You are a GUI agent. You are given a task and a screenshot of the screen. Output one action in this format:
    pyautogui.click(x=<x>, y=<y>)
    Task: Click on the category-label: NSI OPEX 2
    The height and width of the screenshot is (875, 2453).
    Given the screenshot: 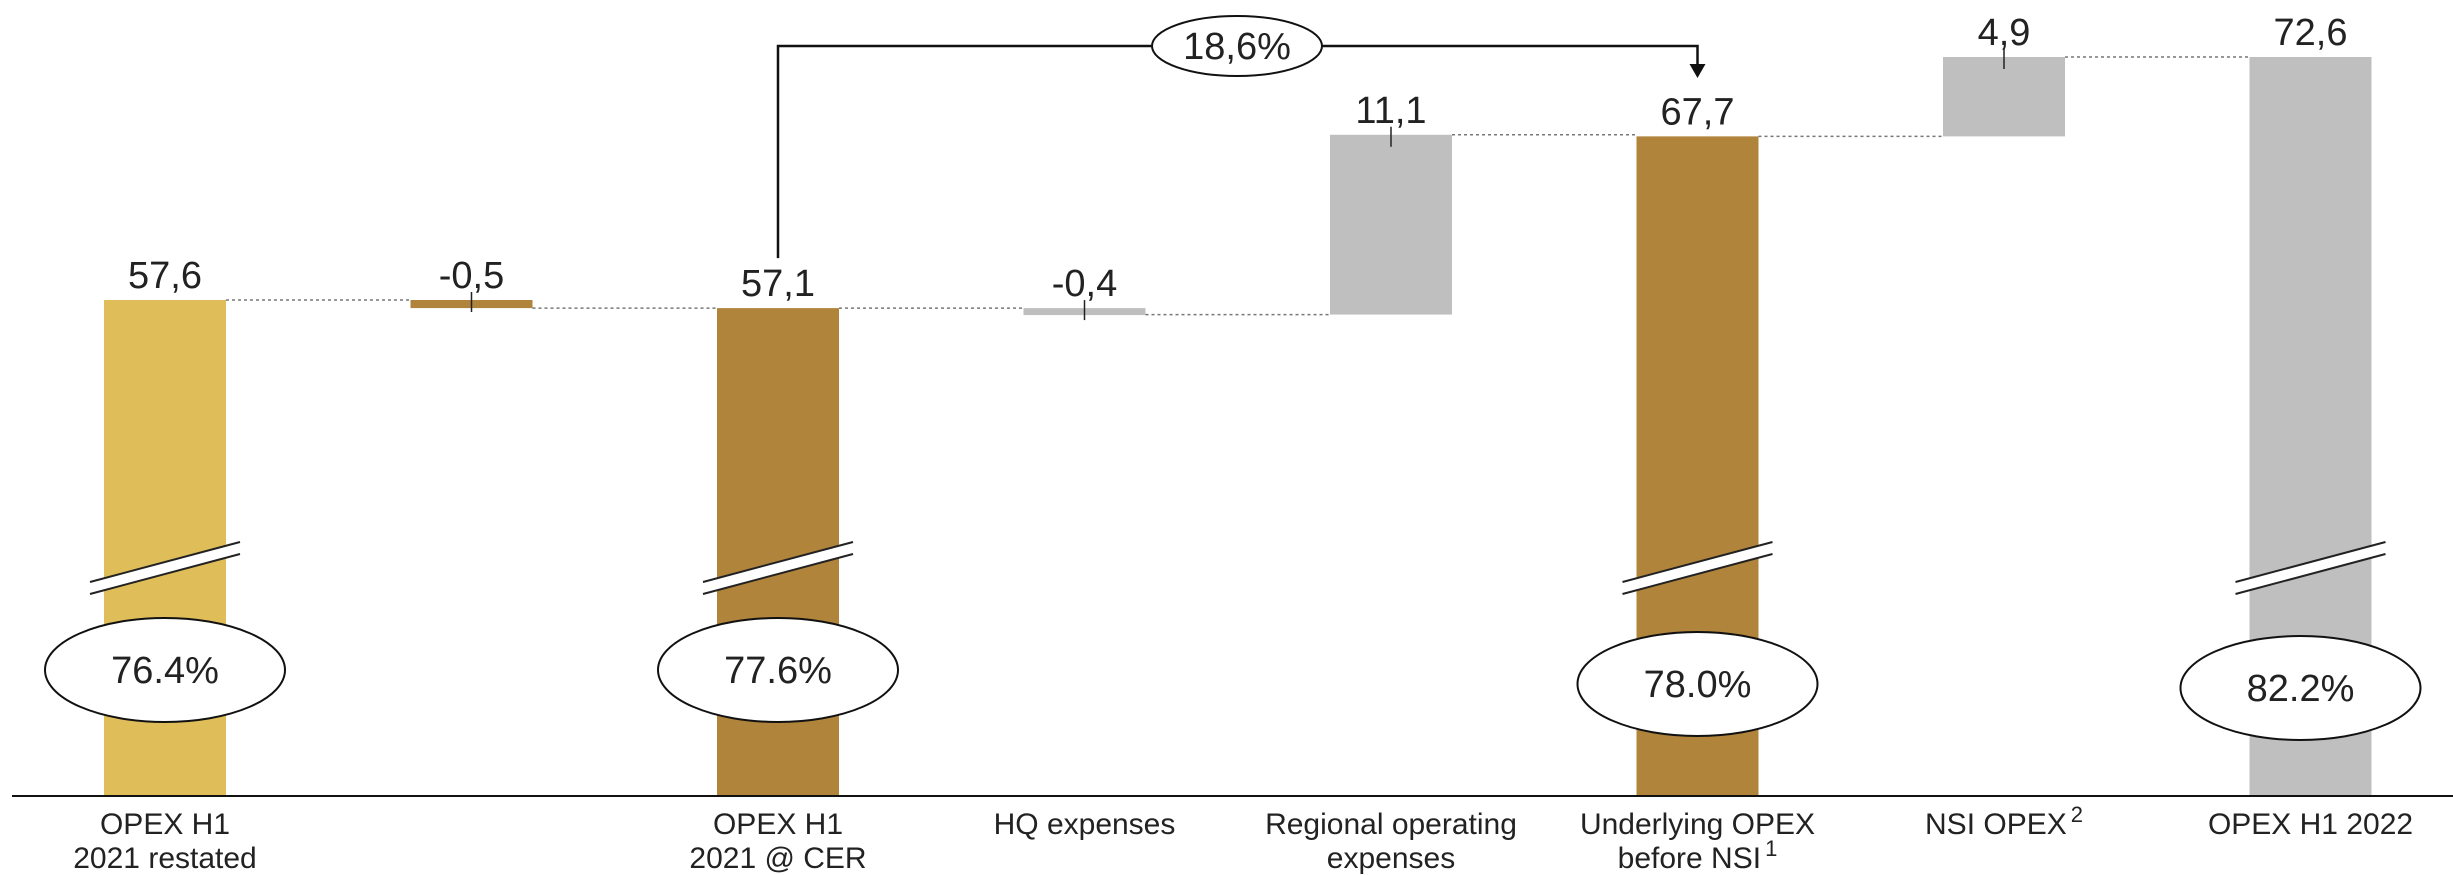 What is the action you would take?
    pyautogui.click(x=2004, y=821)
    